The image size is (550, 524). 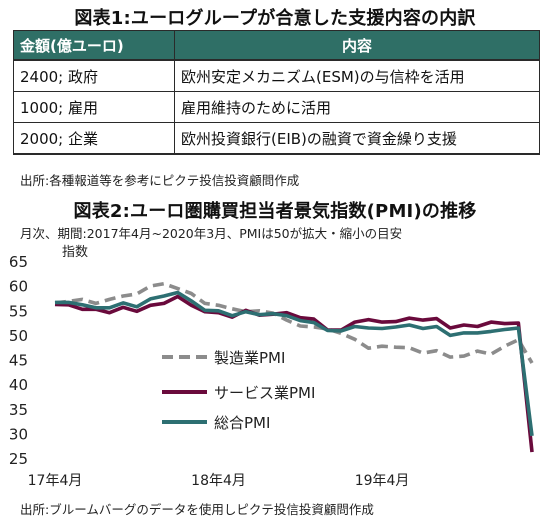 What do you see at coordinates (18, 311) in the screenshot?
I see `y-tick-label: 55` at bounding box center [18, 311].